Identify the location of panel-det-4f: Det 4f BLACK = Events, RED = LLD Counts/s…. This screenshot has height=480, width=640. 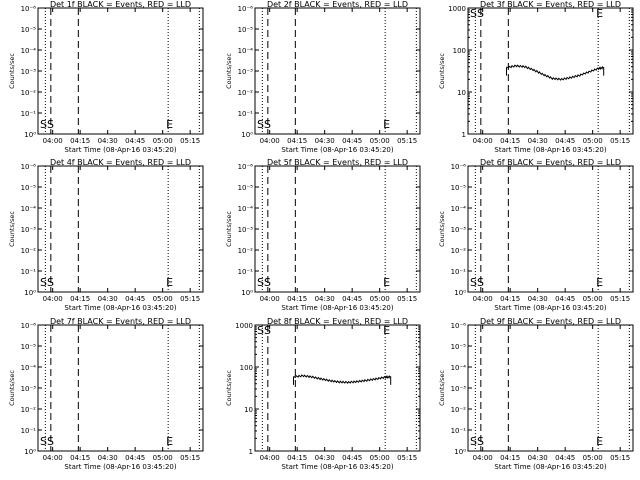
(106, 235).